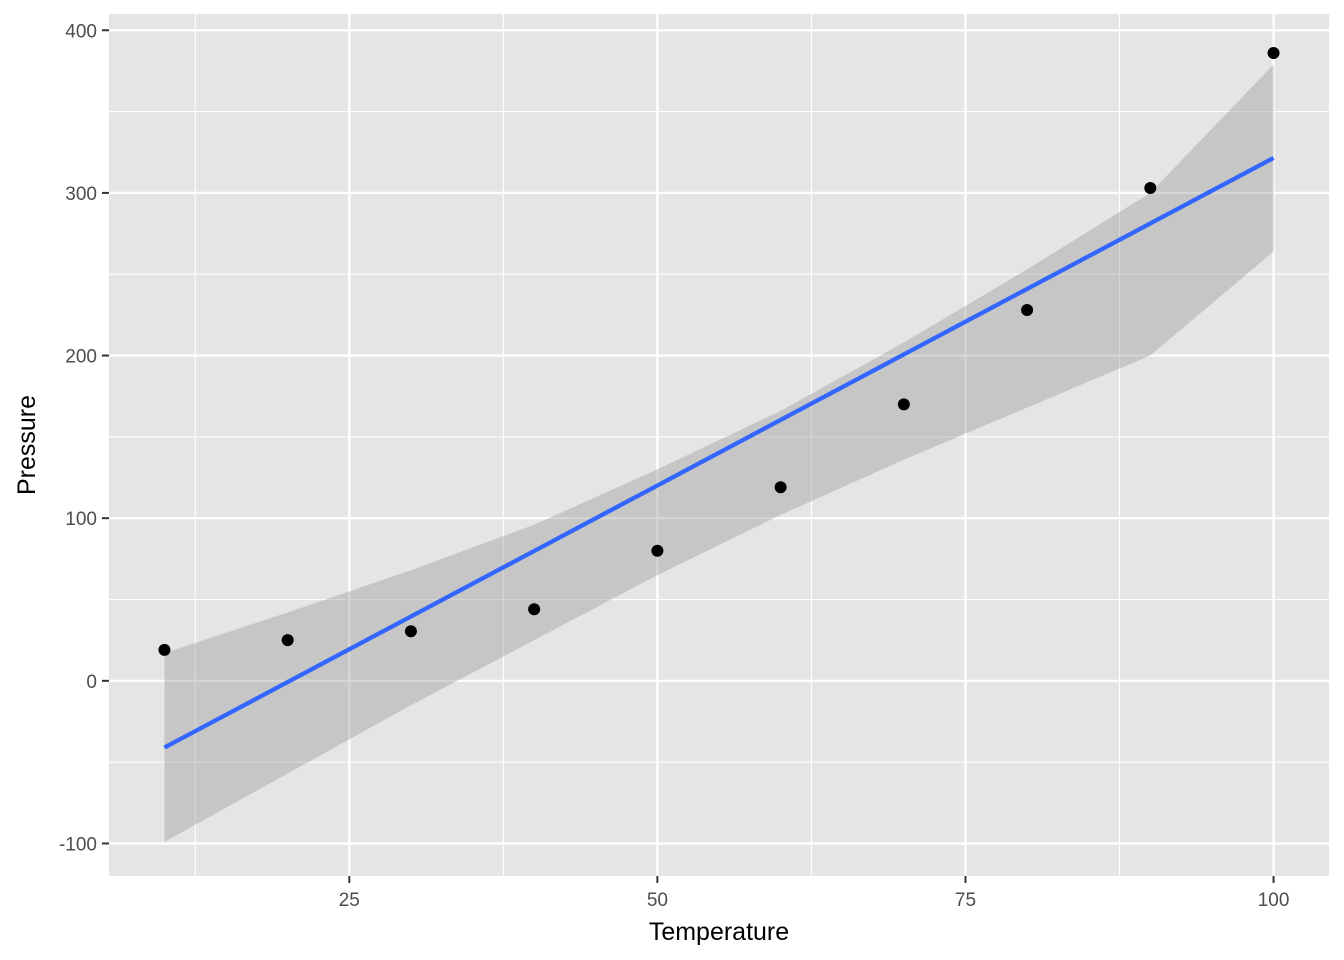  What do you see at coordinates (719, 932) in the screenshot?
I see `x-axis-title: Temperature` at bounding box center [719, 932].